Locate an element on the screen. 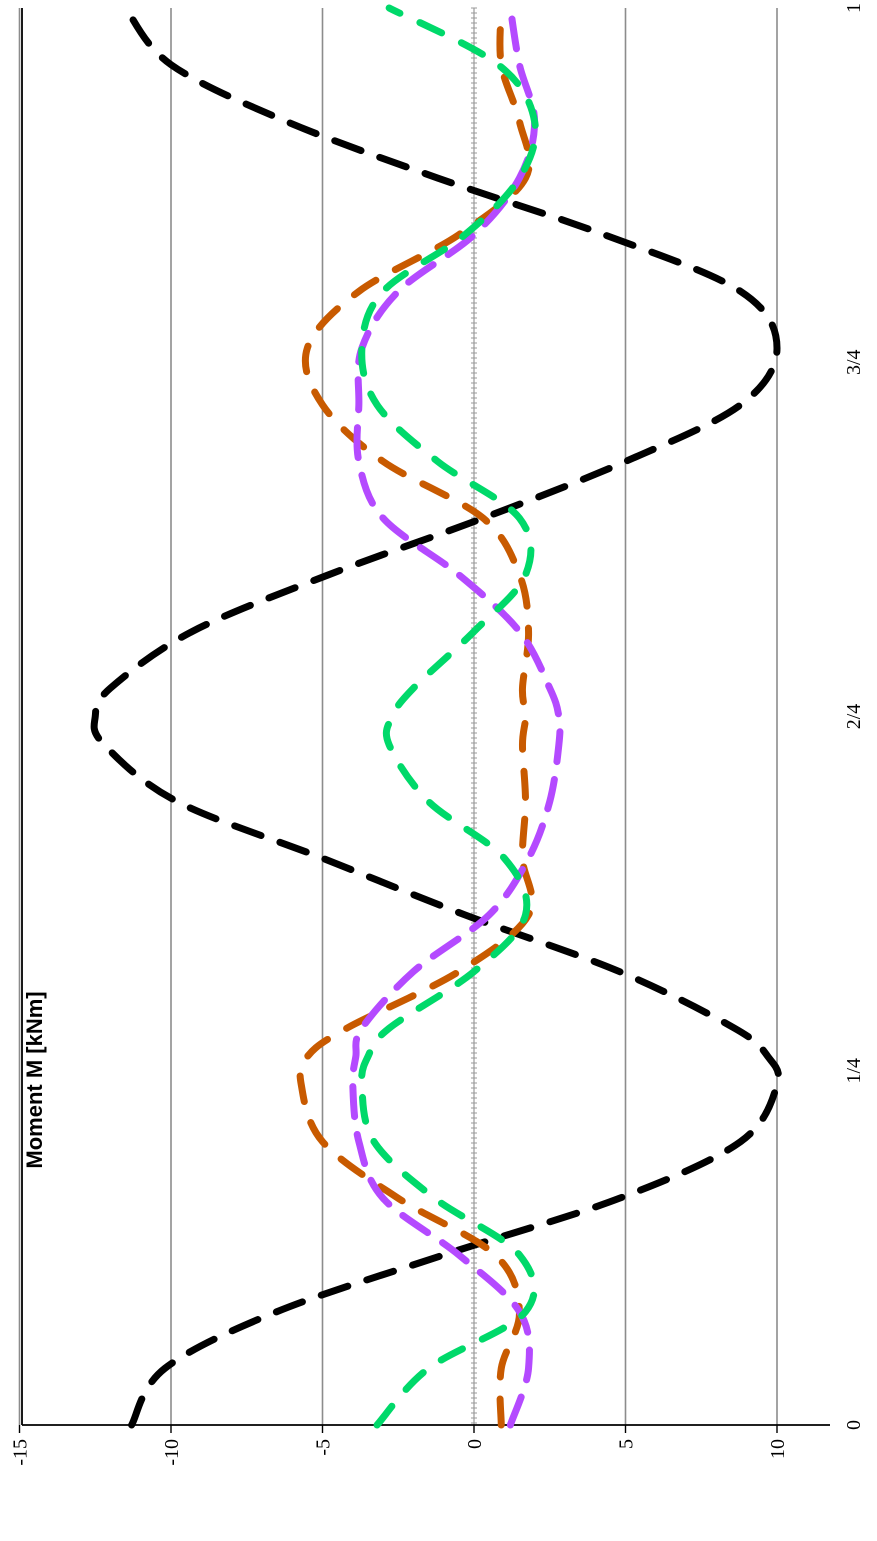  y-tick-label--10: -10 is located at coordinates (172, 1452).